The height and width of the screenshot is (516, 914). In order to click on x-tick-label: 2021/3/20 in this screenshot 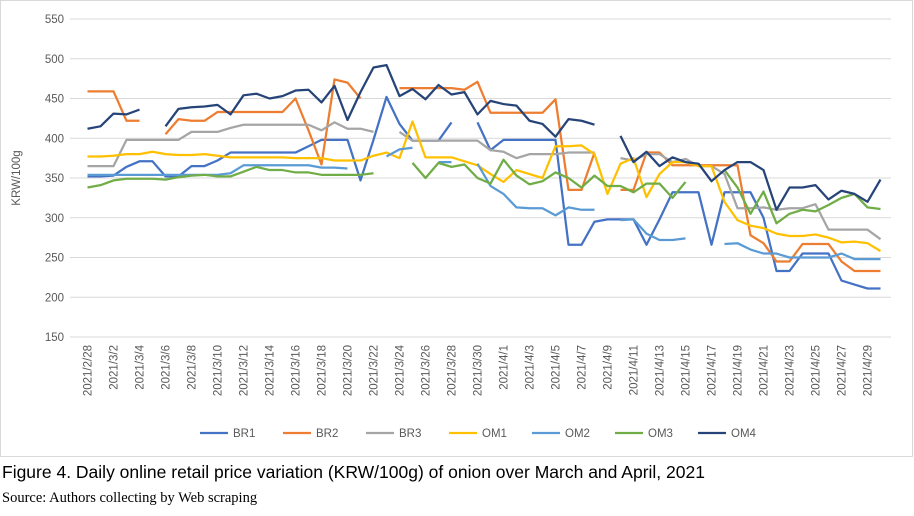, I will do `click(349, 370)`.